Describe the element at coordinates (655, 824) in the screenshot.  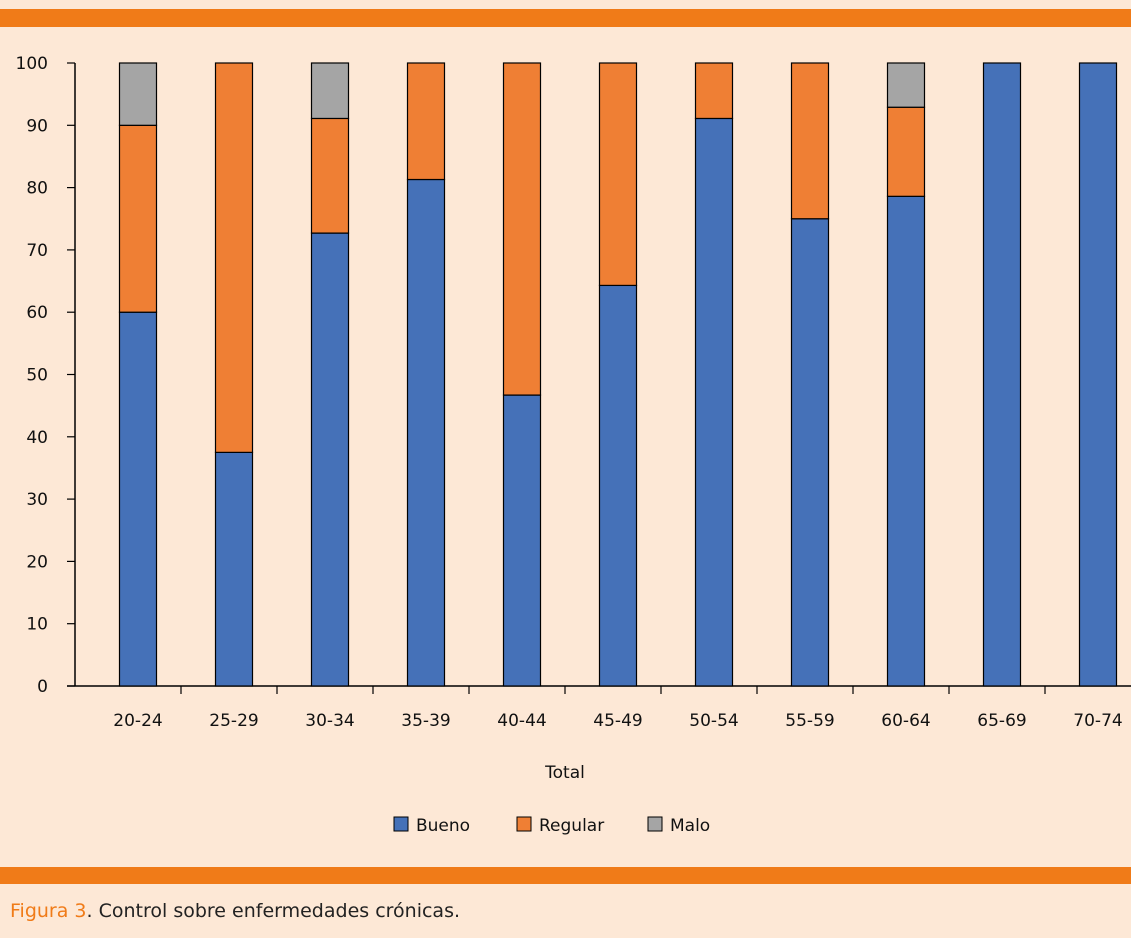
I see `legend-swatch-malo` at that location.